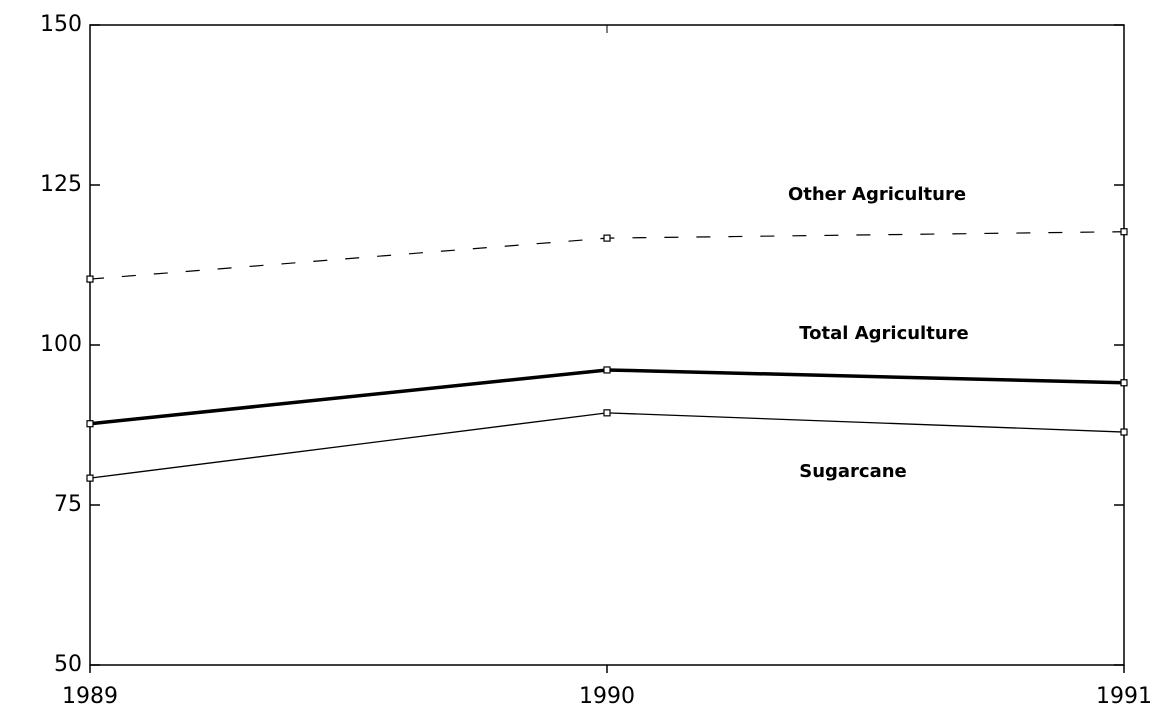 This screenshot has height=713, width=1161. I want to click on x-tick-label: 1989, so click(90, 696).